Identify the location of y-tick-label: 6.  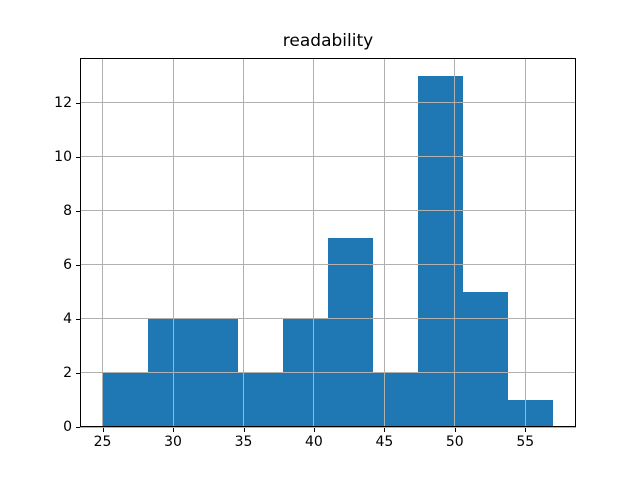
(67, 264).